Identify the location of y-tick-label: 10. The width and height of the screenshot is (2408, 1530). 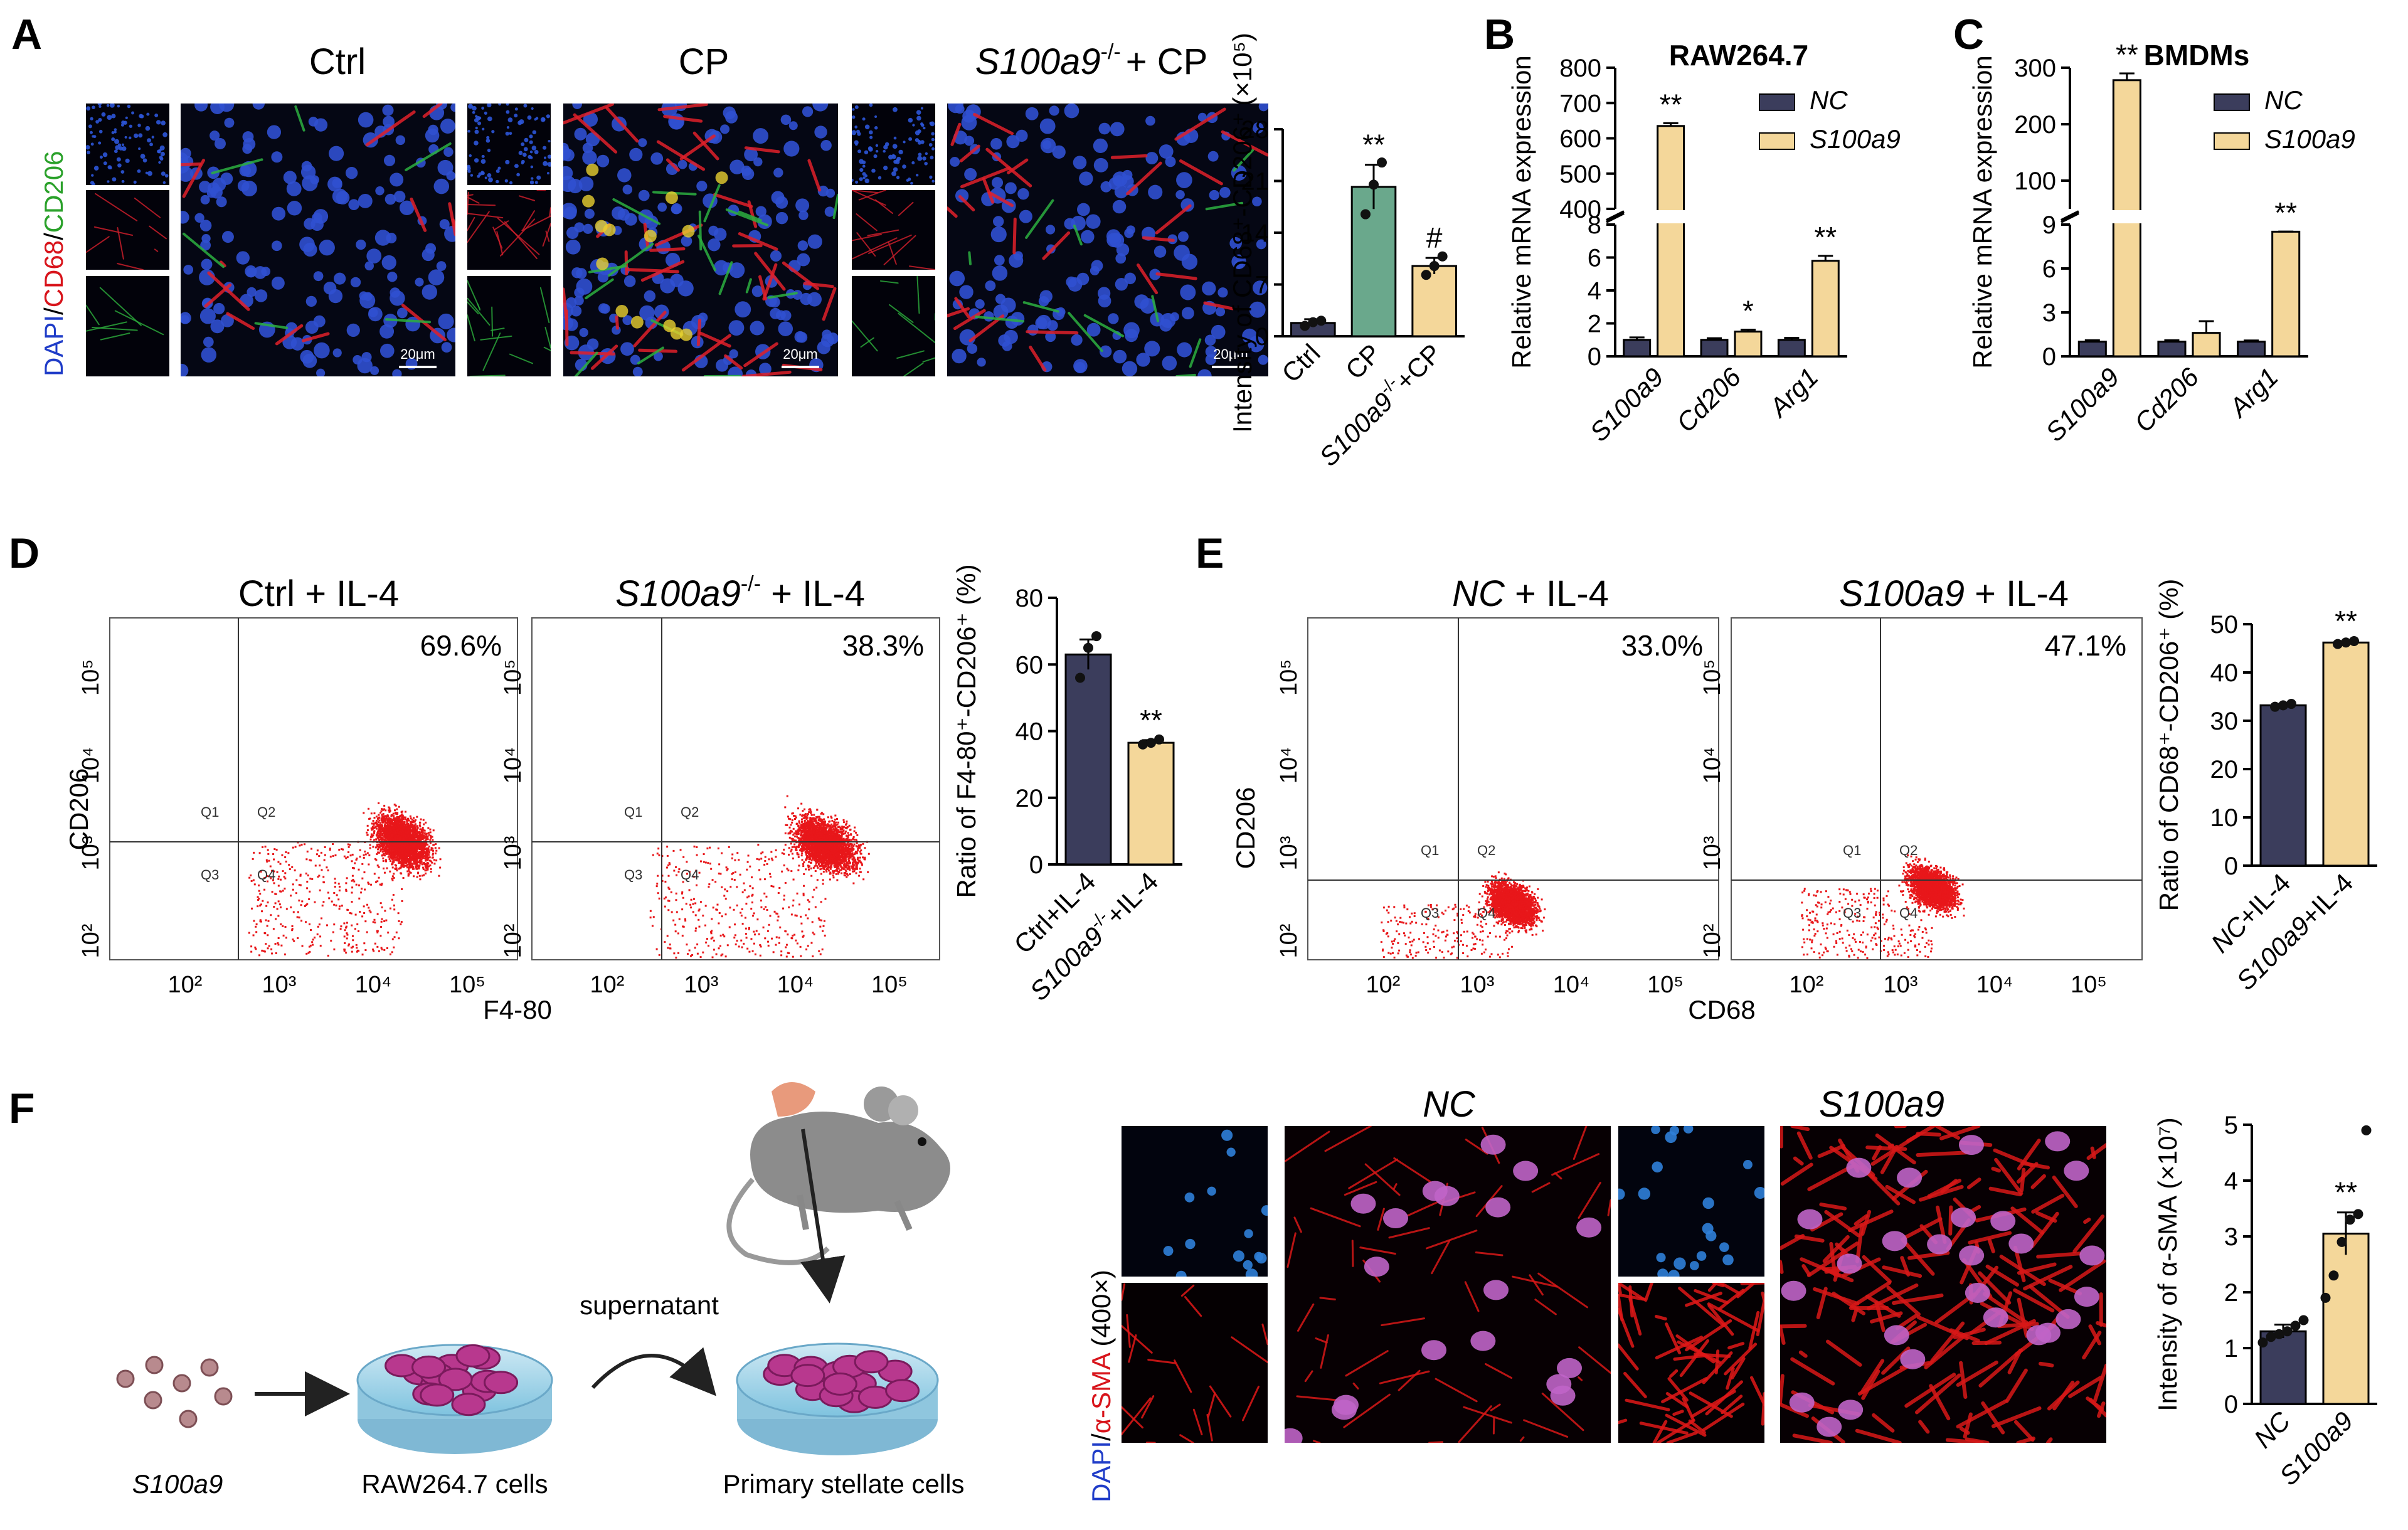
(2225, 818).